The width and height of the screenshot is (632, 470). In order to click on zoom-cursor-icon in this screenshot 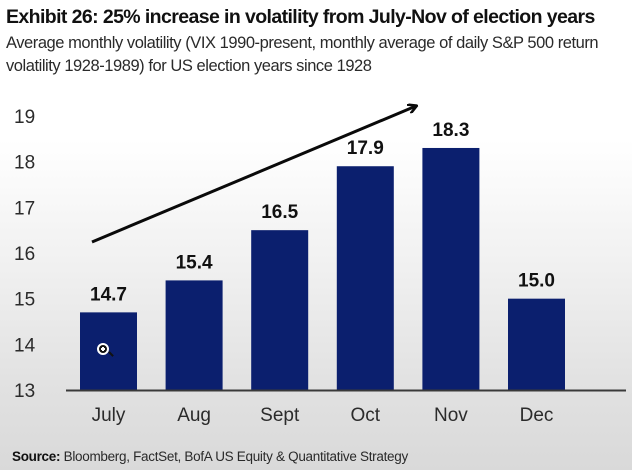, I will do `click(103, 349)`.